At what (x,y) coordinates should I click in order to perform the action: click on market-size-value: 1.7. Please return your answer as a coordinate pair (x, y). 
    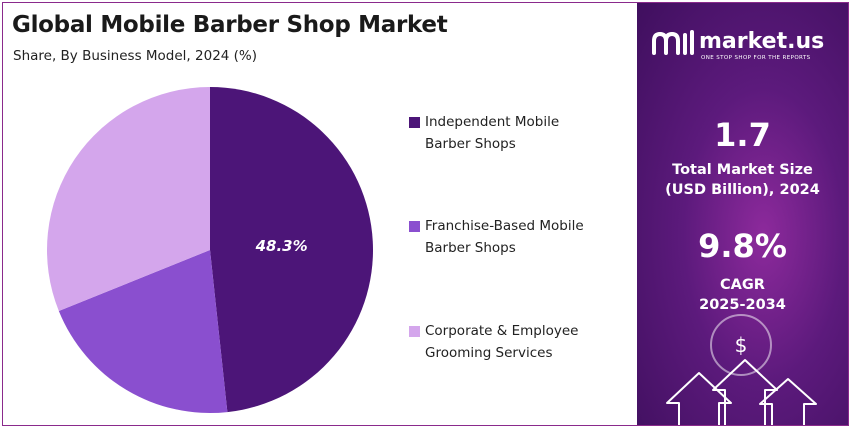
    Looking at the image, I should click on (742, 135).